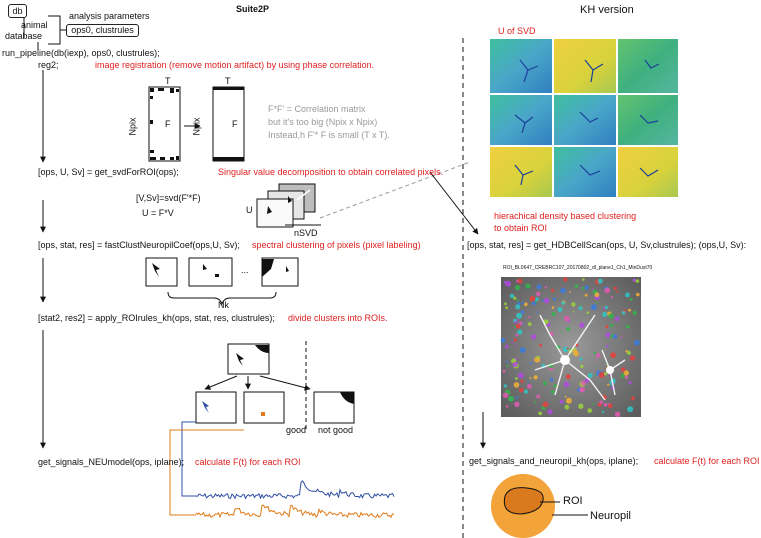 Image resolution: width=761 pixels, height=538 pixels. I want to click on kh-version-title: KH version, so click(607, 10).